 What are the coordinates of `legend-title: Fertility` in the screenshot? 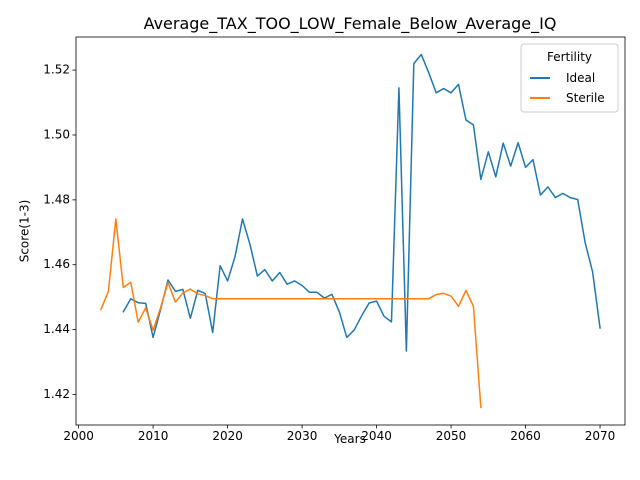 It's located at (569, 57).